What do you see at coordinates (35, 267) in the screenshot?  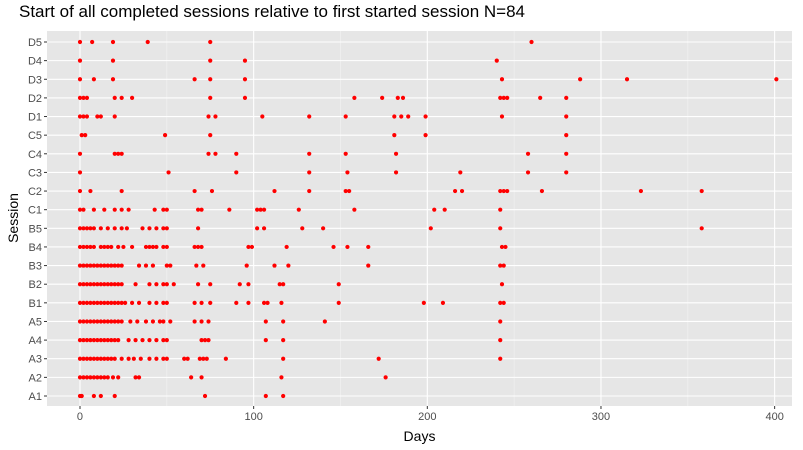 I see `y-tick-label: B3` at bounding box center [35, 267].